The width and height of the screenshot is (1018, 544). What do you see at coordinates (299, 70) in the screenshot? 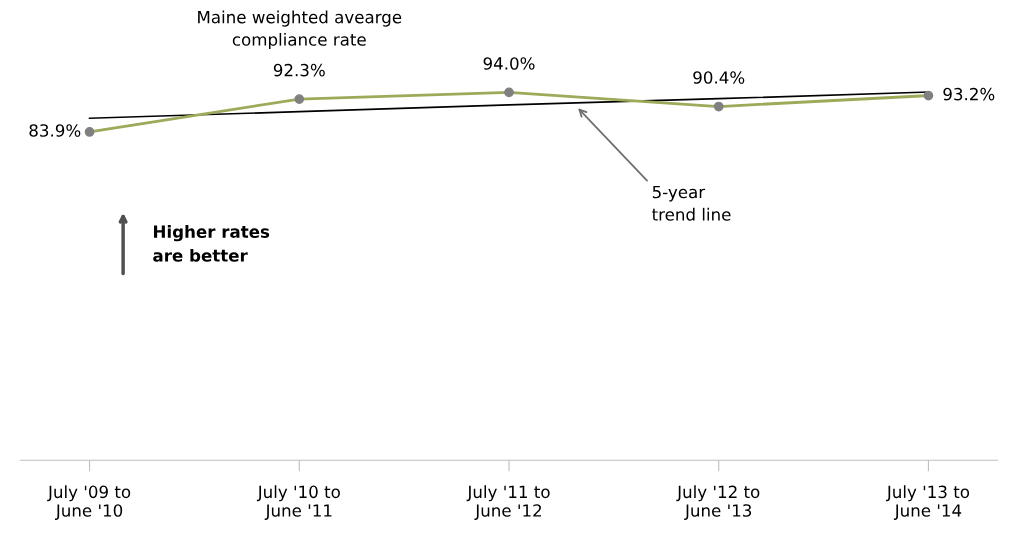
I see `data-label: 92.3%` at bounding box center [299, 70].